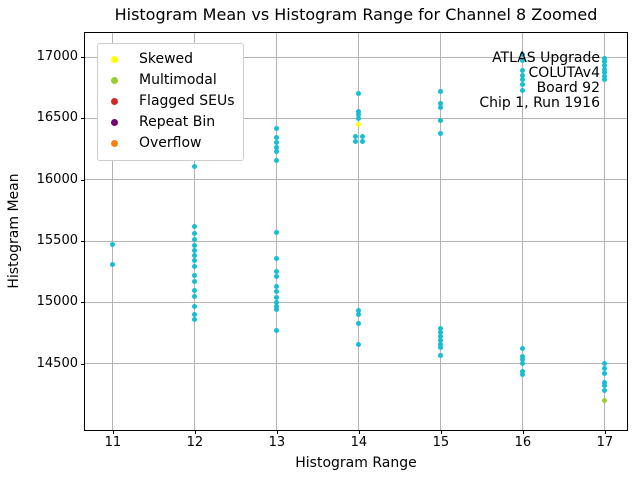 The height and width of the screenshot is (480, 640). Describe the element at coordinates (57, 179) in the screenshot. I see `y-tick-label: 16000` at that location.